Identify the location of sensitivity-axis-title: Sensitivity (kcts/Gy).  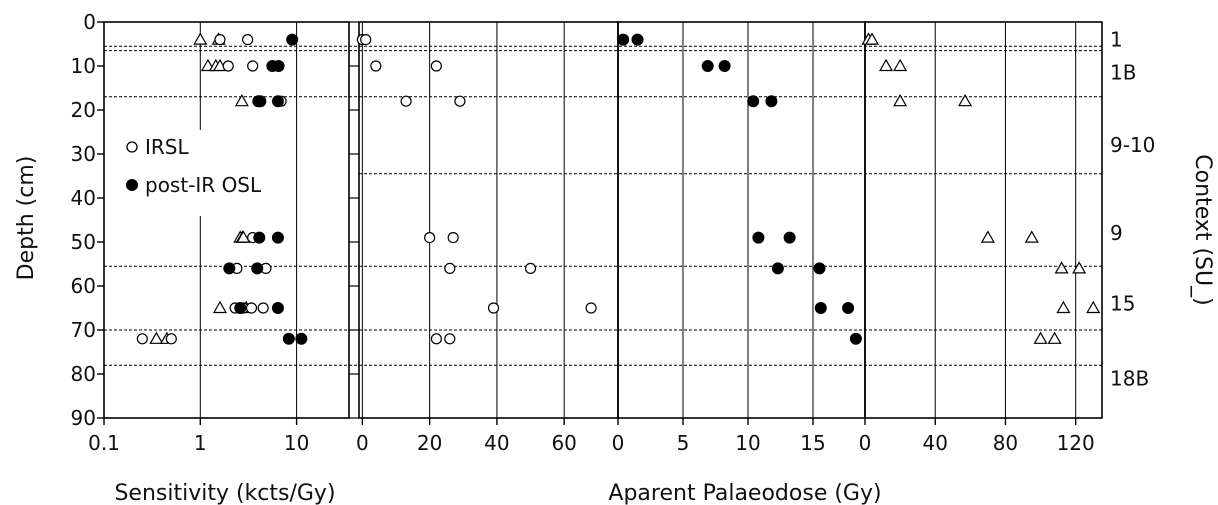
(224, 493).